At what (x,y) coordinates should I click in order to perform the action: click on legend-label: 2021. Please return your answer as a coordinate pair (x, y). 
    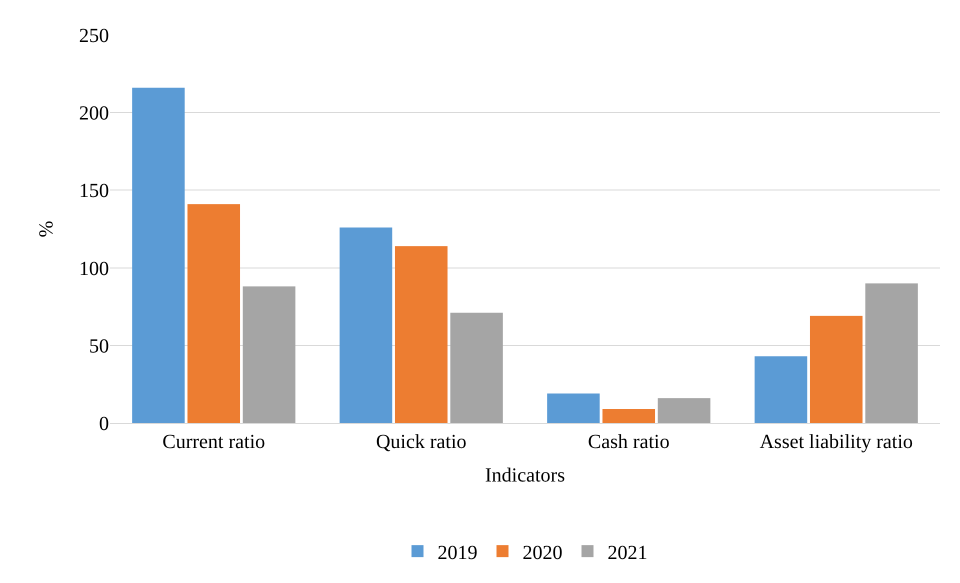
    Looking at the image, I should click on (628, 553).